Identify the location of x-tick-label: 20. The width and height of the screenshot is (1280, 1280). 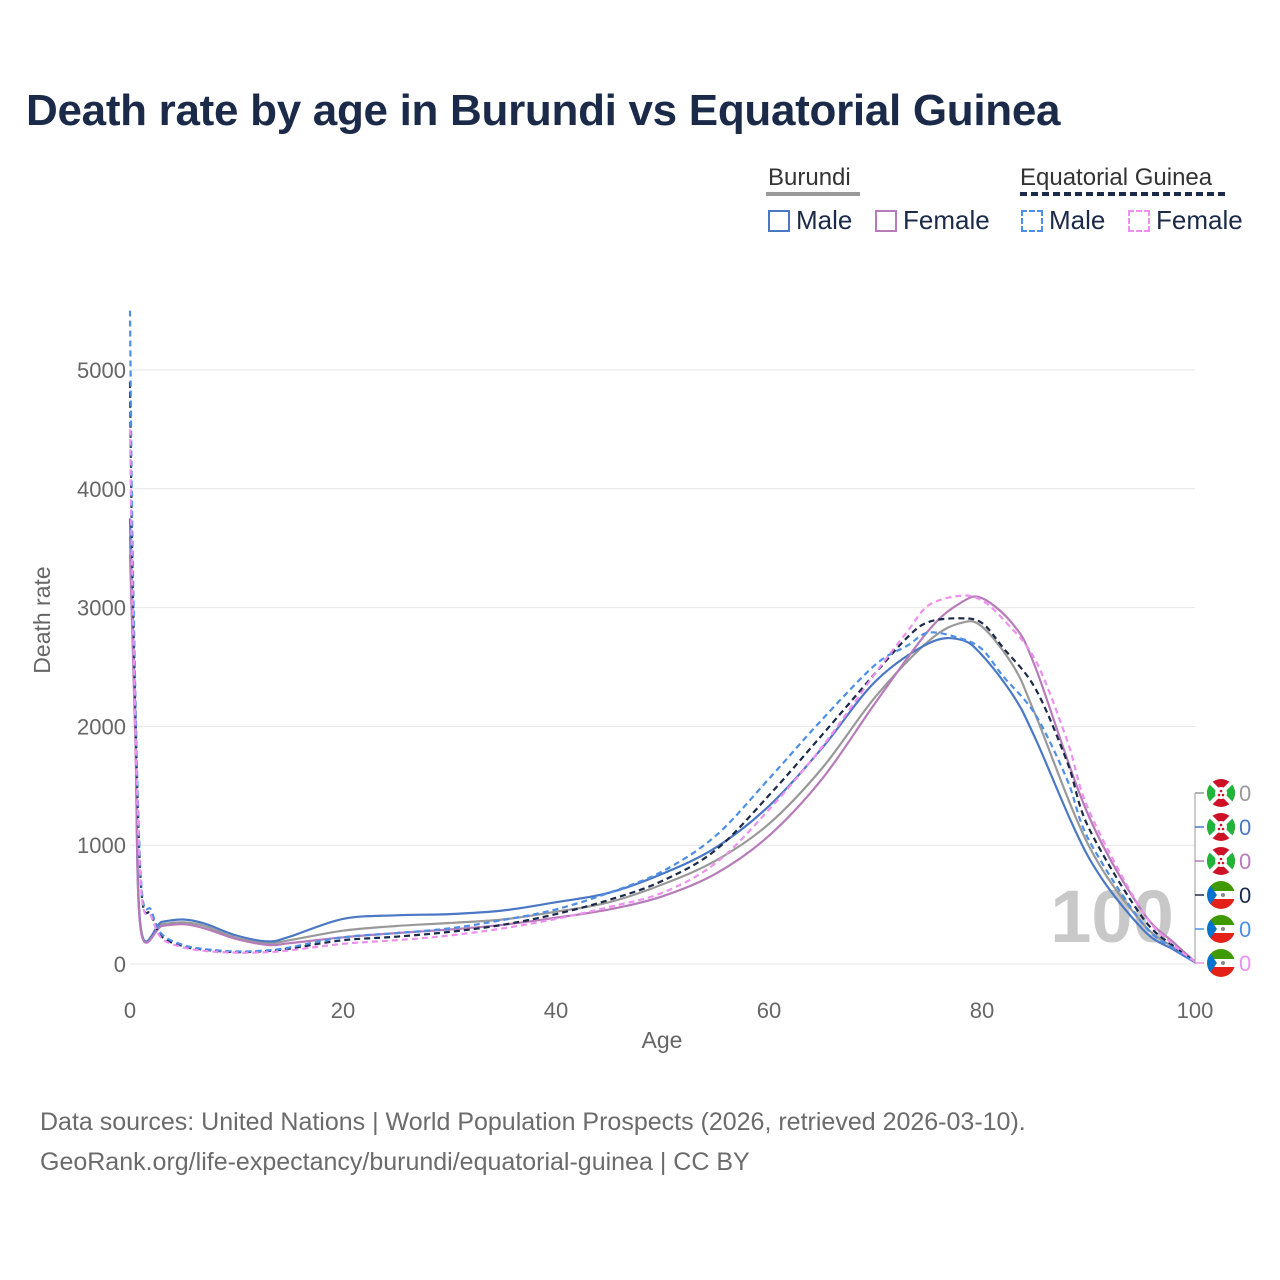
(343, 1010).